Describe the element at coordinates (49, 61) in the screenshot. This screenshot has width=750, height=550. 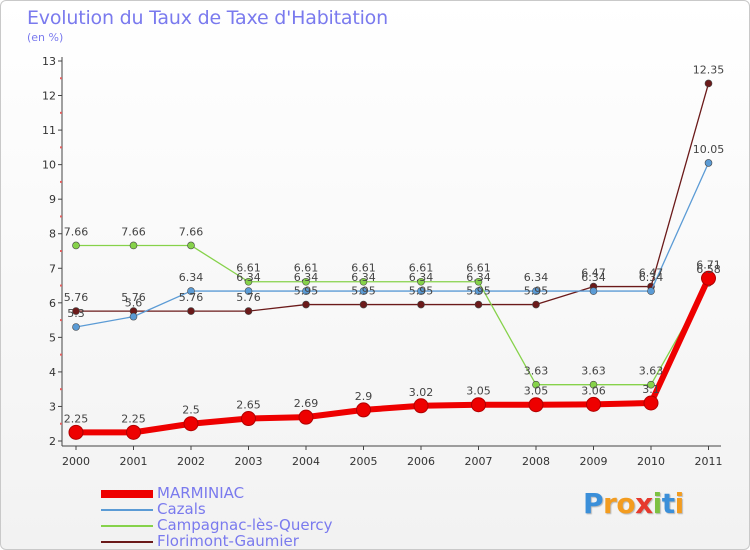
I see `y-tick-label: 13` at that location.